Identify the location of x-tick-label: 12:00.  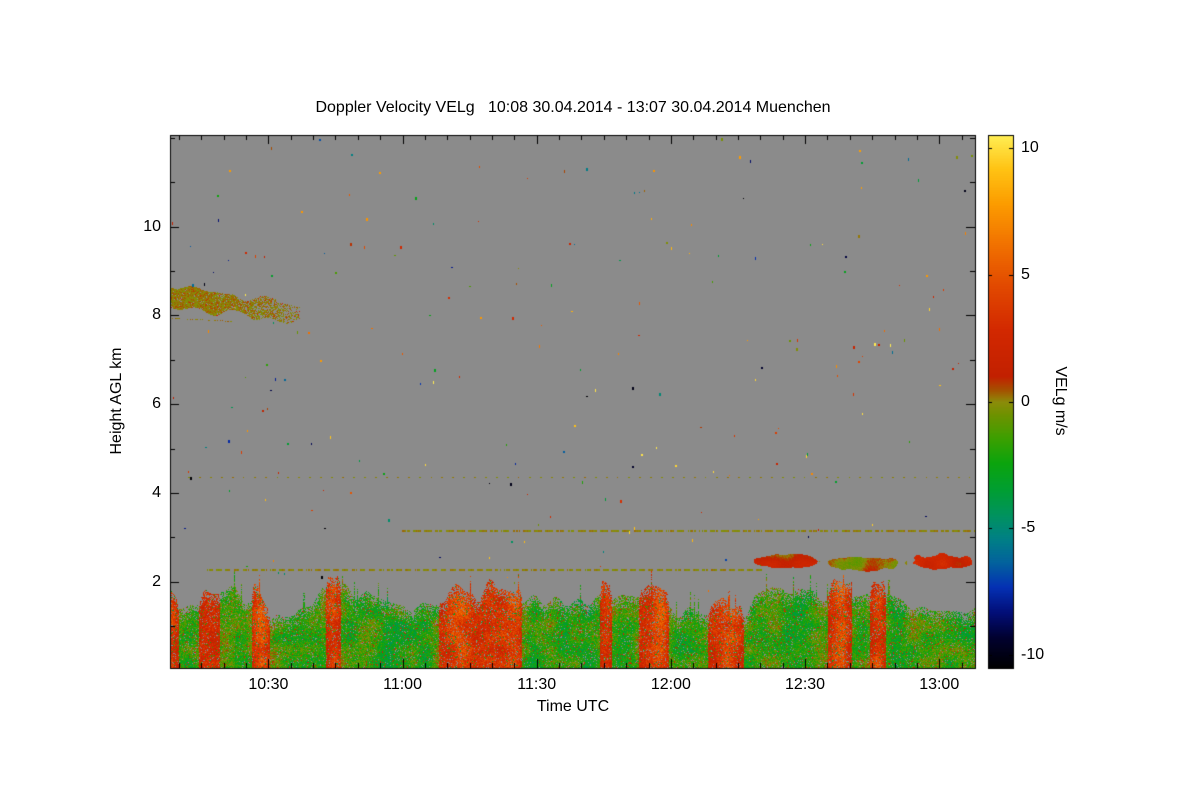
(670, 684).